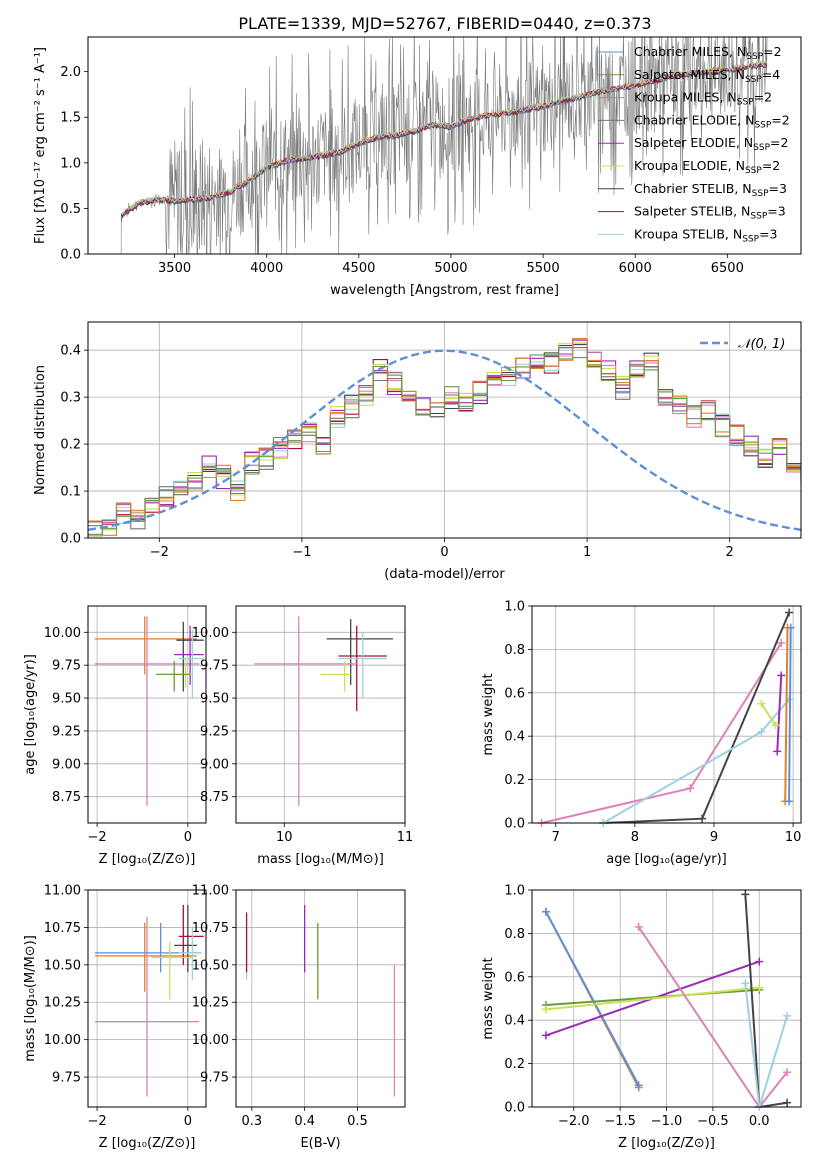 The width and height of the screenshot is (819, 1170). I want to click on plot-area-mass_vs_ebv, so click(320, 1000).